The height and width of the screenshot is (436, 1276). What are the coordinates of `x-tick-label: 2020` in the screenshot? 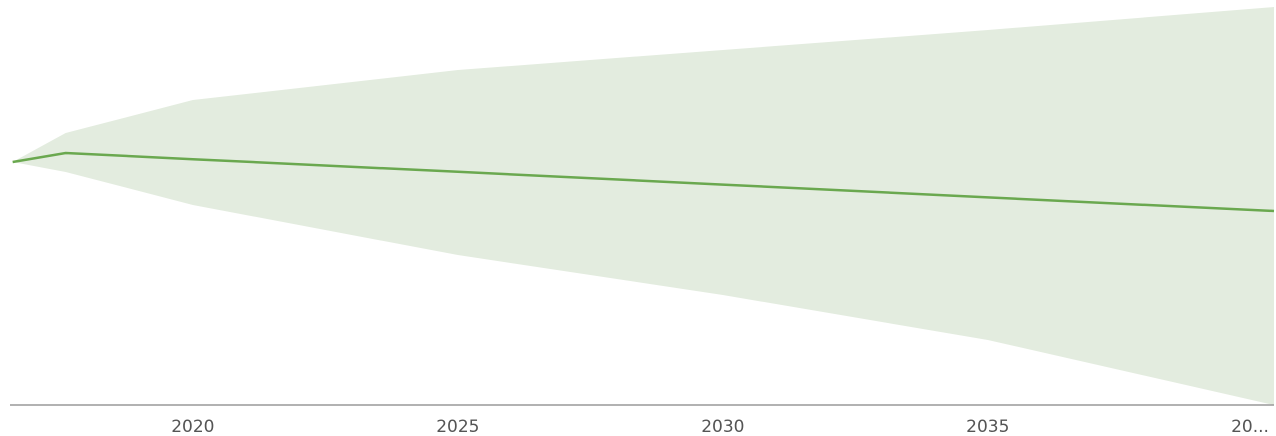 It's located at (192, 426).